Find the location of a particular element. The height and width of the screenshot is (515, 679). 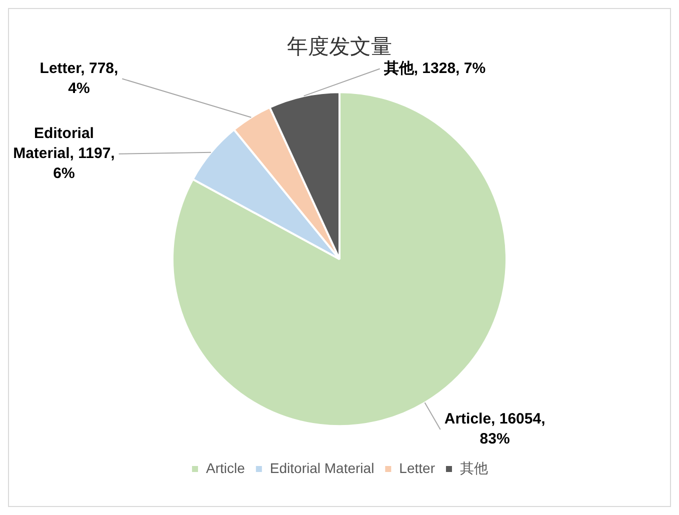

data-label: Editorial Material, 1197, 6% is located at coordinates (64, 153).